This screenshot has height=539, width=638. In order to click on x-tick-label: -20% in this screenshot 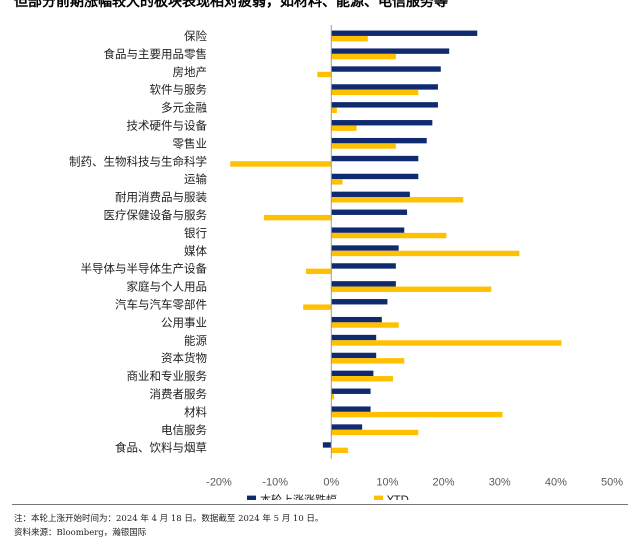, I will do `click(219, 483)`.